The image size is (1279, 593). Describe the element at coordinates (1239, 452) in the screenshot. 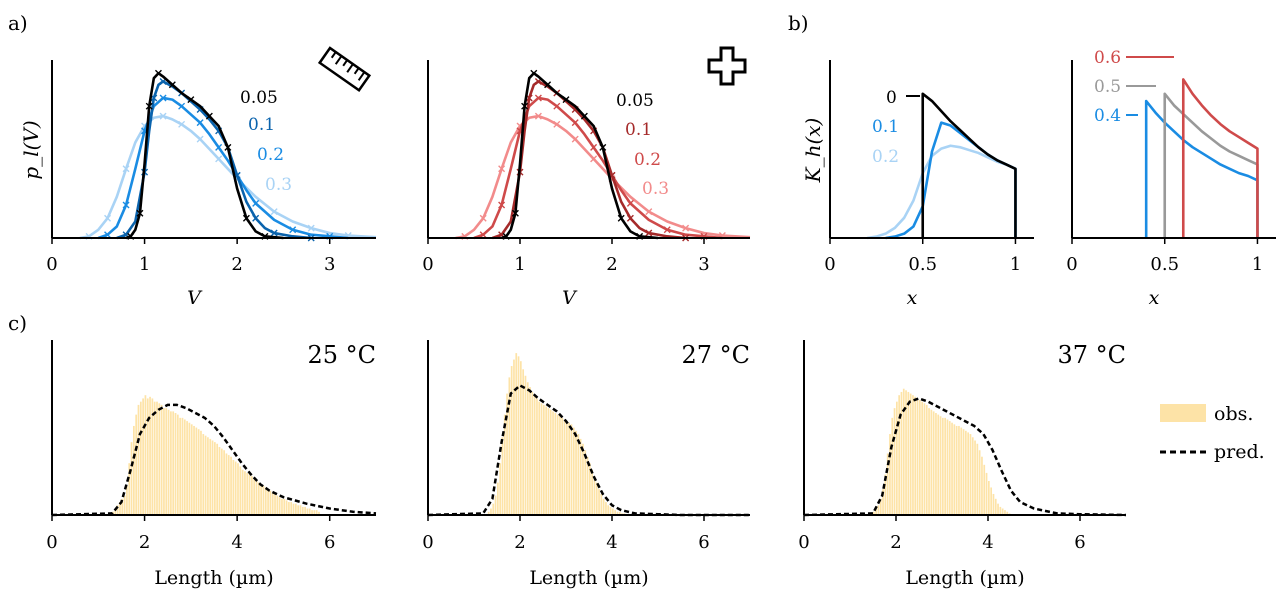

I see `legend-pred-label: pred.` at that location.